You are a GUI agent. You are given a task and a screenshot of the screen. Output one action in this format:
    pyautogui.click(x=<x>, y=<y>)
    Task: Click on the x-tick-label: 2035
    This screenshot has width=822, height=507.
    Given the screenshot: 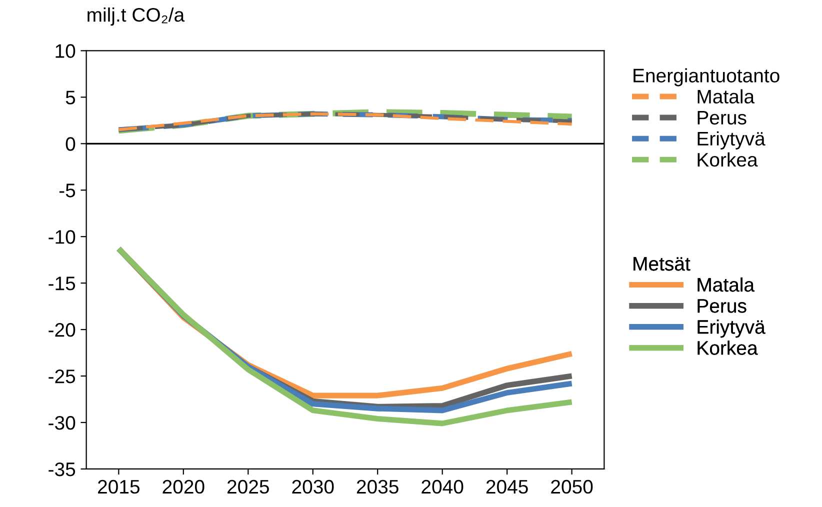 What is the action you would take?
    pyautogui.click(x=377, y=487)
    